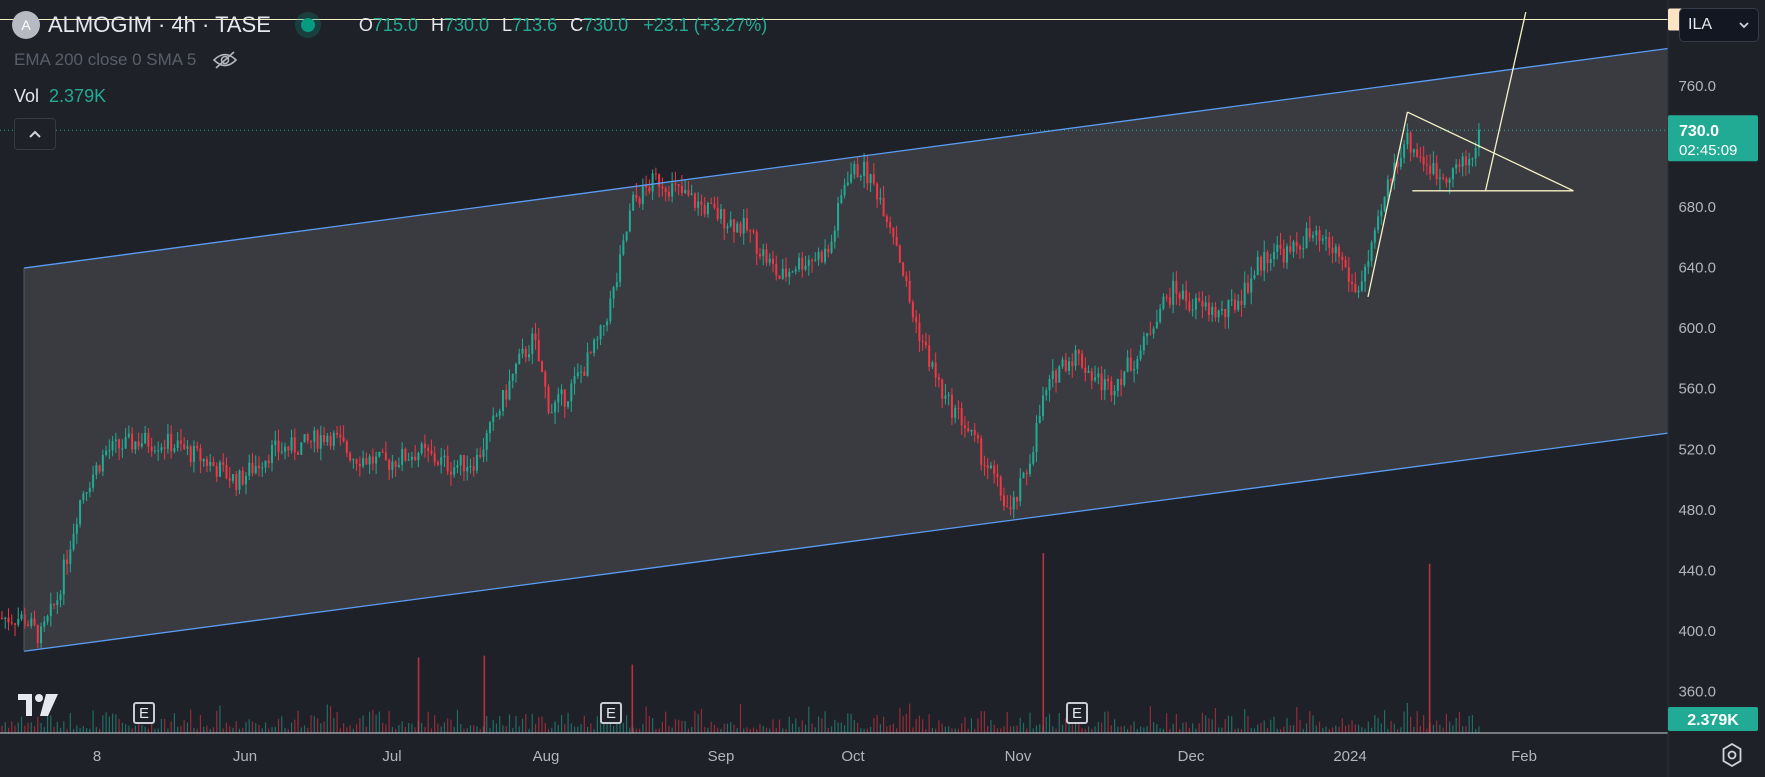 The width and height of the screenshot is (1765, 777). Describe the element at coordinates (39, 708) in the screenshot. I see `tradingview-logo` at that location.